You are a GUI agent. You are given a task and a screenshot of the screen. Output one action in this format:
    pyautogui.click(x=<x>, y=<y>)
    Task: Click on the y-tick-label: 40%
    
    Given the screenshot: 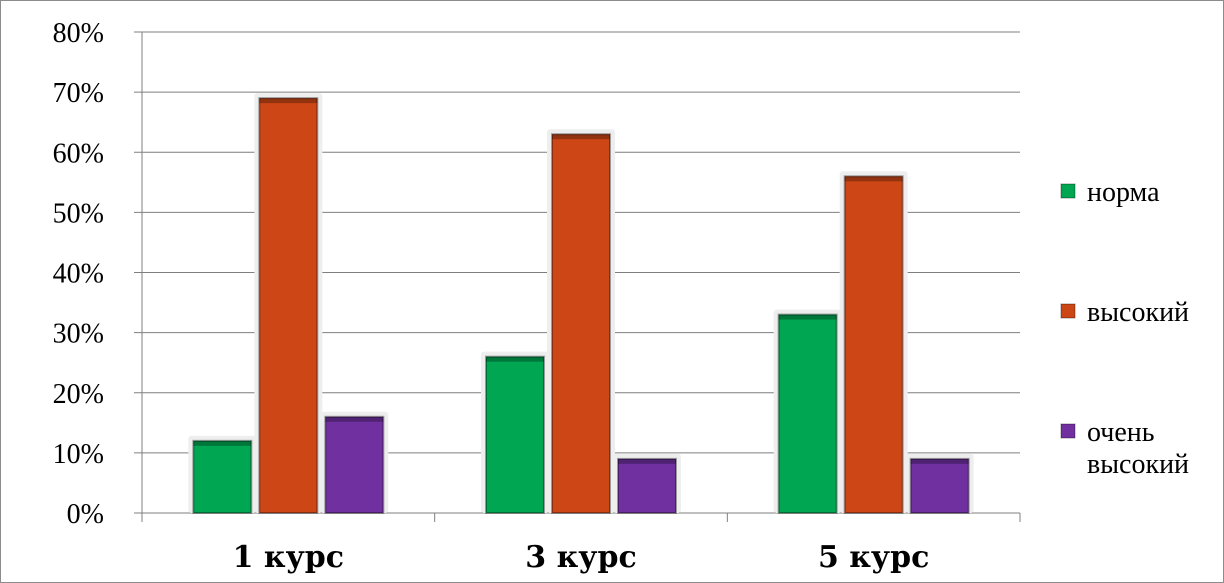 What is the action you would take?
    pyautogui.click(x=78, y=274)
    